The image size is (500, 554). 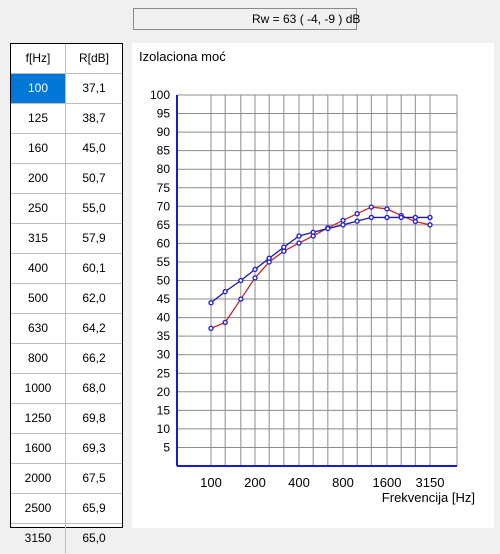 I want to click on cell-frequency: 1600, so click(x=38, y=448).